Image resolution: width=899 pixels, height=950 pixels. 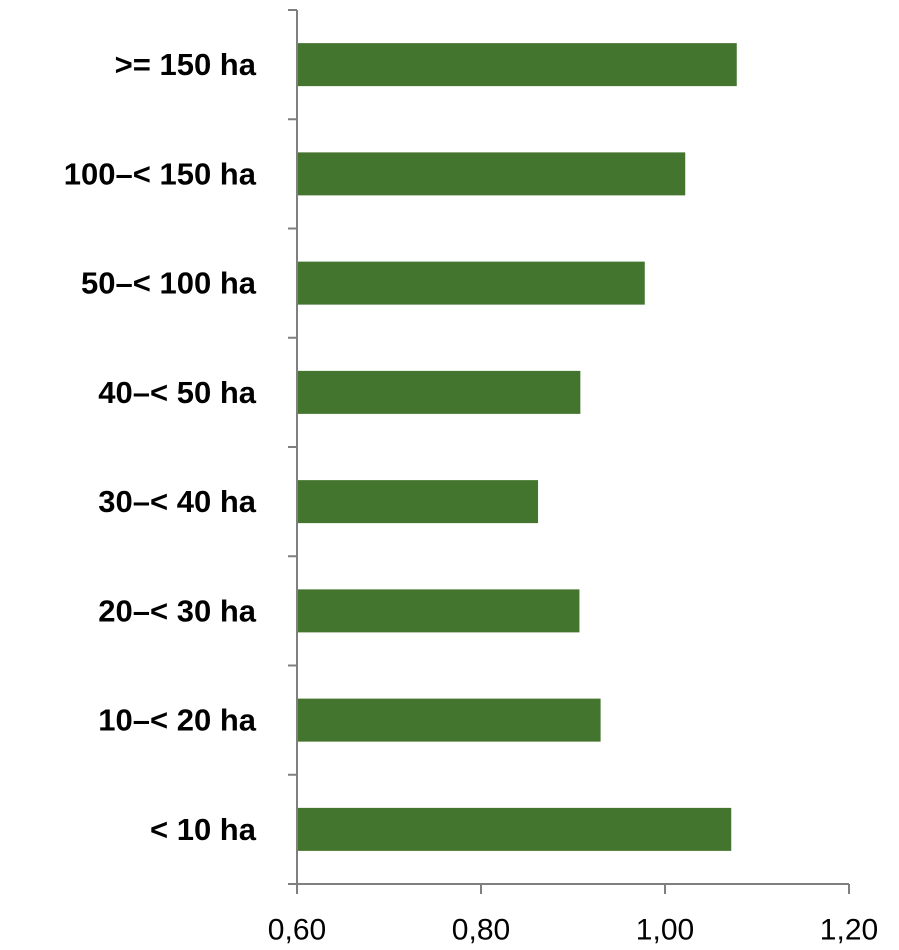 What do you see at coordinates (186, 64) in the screenshot?
I see `category-label: >= 150 ha` at bounding box center [186, 64].